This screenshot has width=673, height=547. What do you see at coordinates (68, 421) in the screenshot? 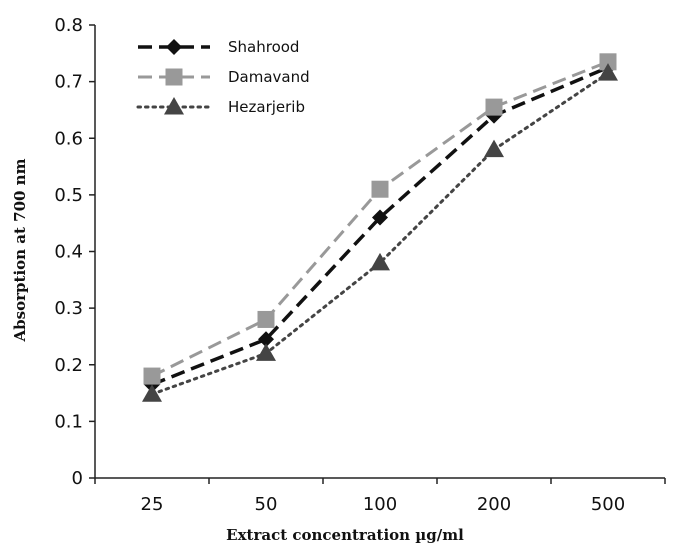
I see `y-tick-label: 0.1` at bounding box center [68, 421].